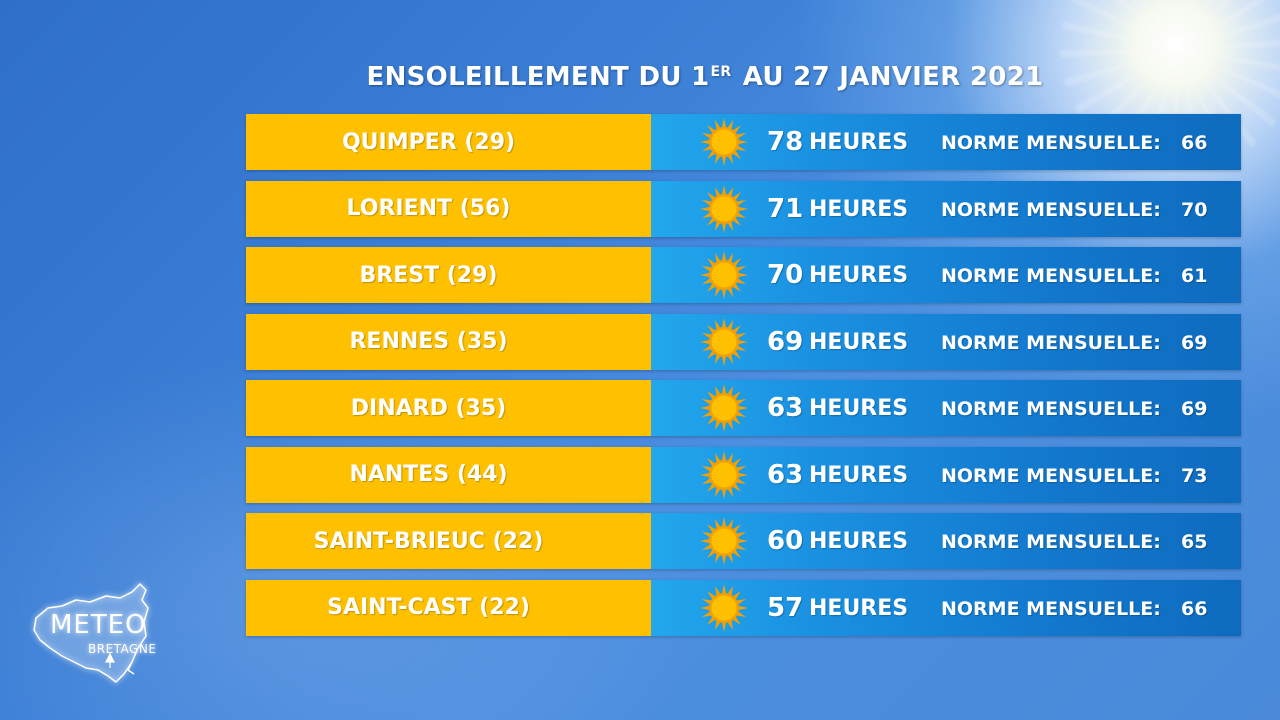 The height and width of the screenshot is (720, 1280). I want to click on city-label: DINARD (35), so click(448, 408).